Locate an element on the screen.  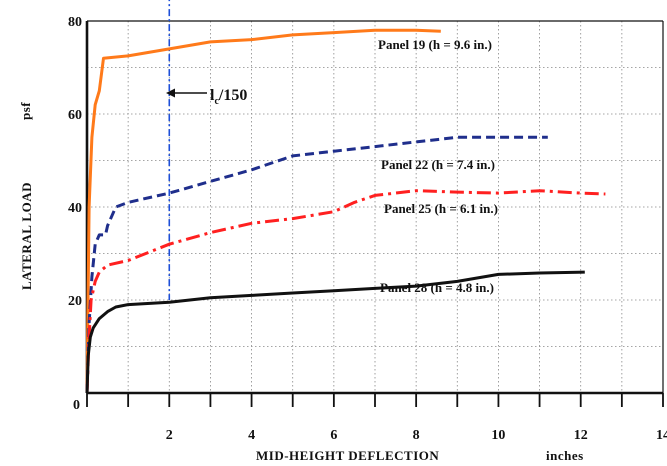
y-tick-label: 0 is located at coordinates (76, 405).